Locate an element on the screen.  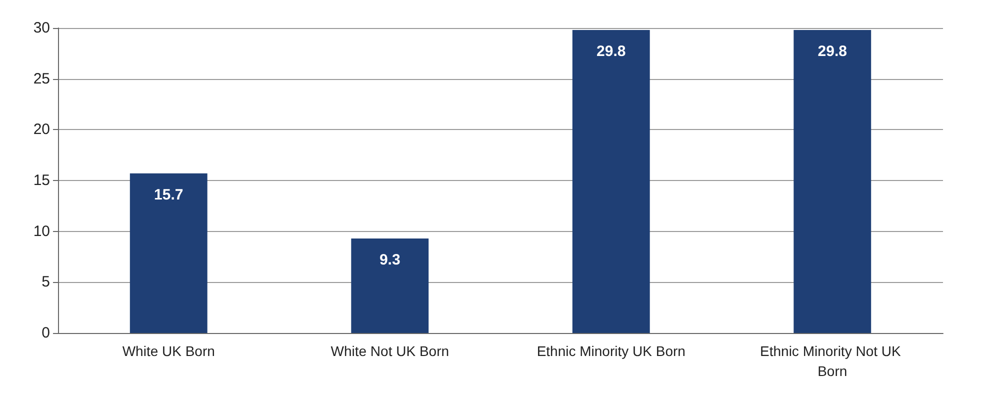
y-tick-label: 5 is located at coordinates (46, 282).